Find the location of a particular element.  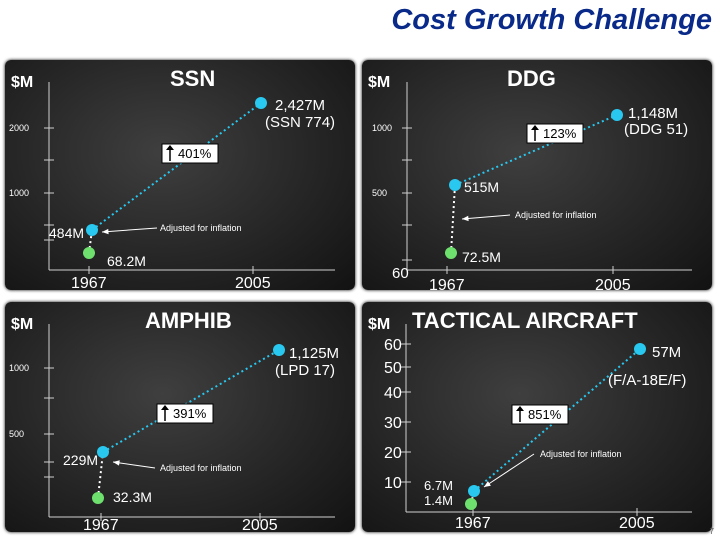

growth-badge: 851% is located at coordinates (540, 414).